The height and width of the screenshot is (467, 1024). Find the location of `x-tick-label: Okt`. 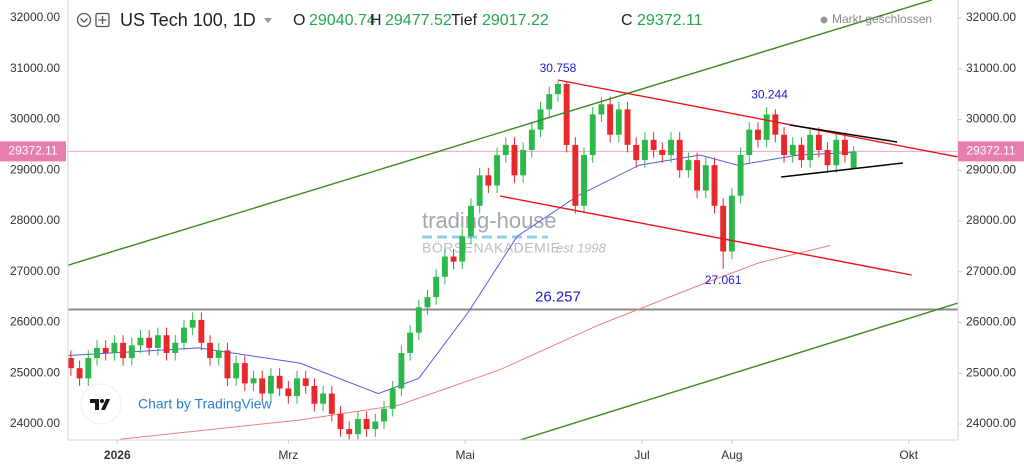

x-tick-label: Okt is located at coordinates (908, 455).